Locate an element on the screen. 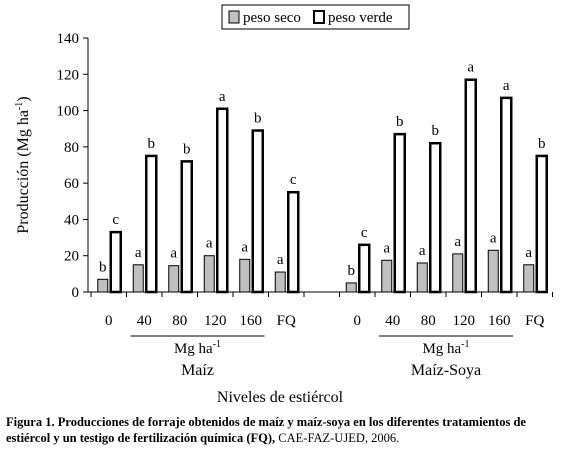 The height and width of the screenshot is (452, 562). y-tick-label: 0 is located at coordinates (76, 293).